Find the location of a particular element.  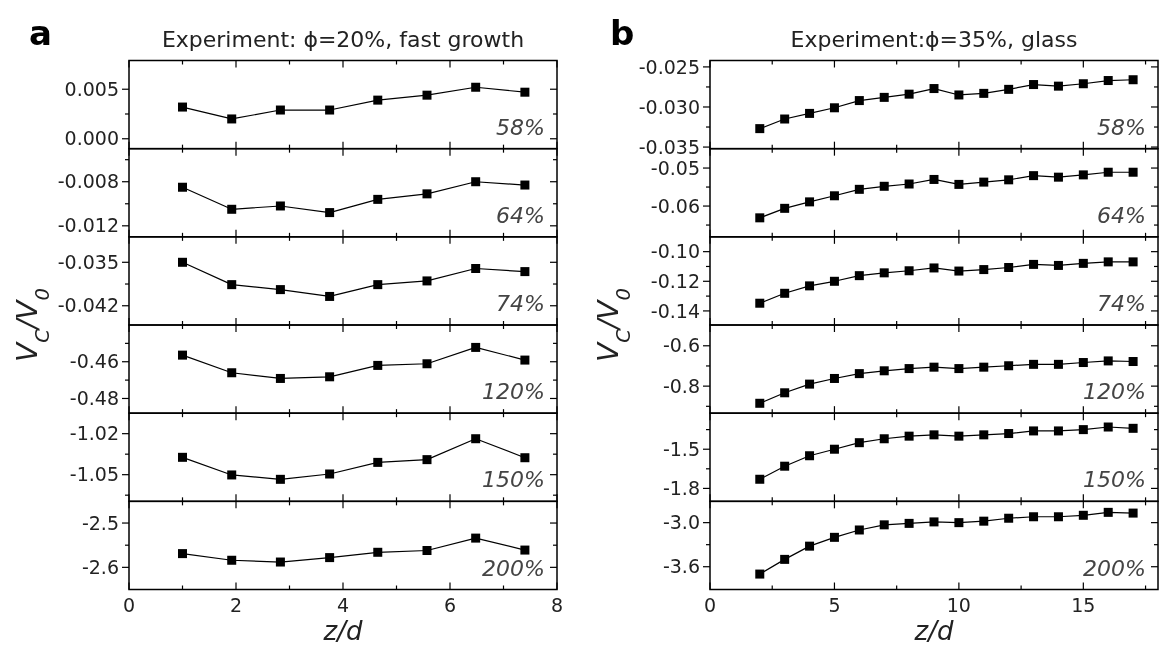

y-tick-label: -0.025 is located at coordinates (669, 66).